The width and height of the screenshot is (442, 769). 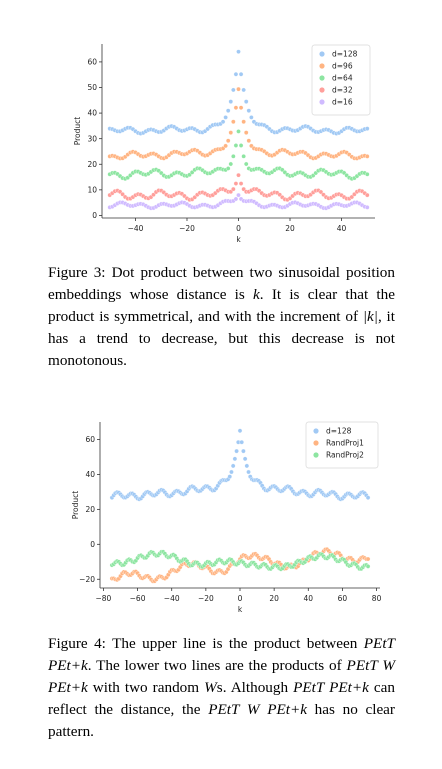 I want to click on y-tick-label: 60, so click(x=90, y=439).